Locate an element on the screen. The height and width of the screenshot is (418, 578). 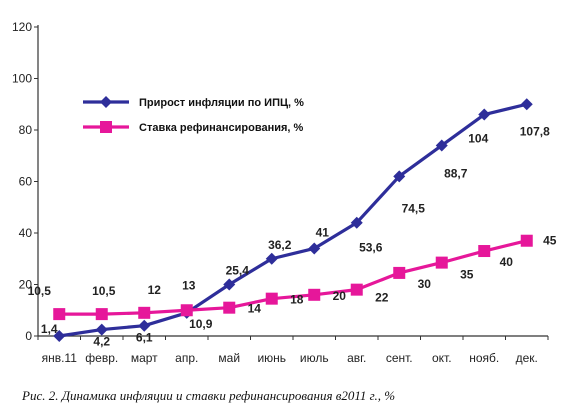
y-tick-label: 20 is located at coordinates (26, 285).